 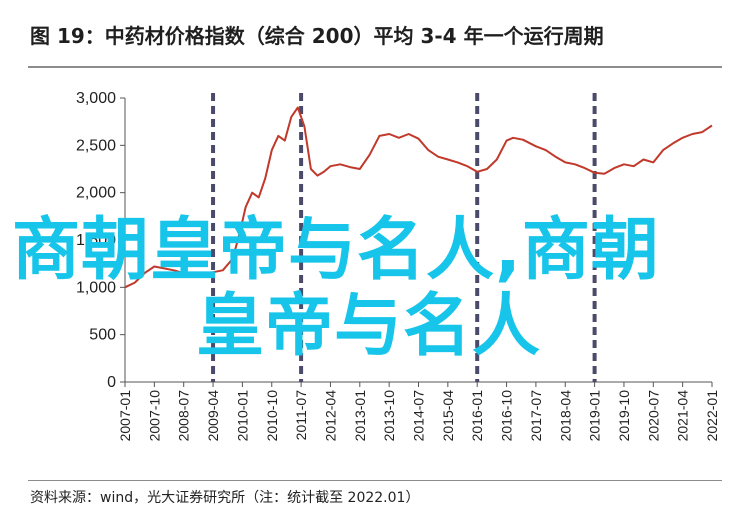 I want to click on x-tick-label: 2007-10, so click(x=154, y=416).